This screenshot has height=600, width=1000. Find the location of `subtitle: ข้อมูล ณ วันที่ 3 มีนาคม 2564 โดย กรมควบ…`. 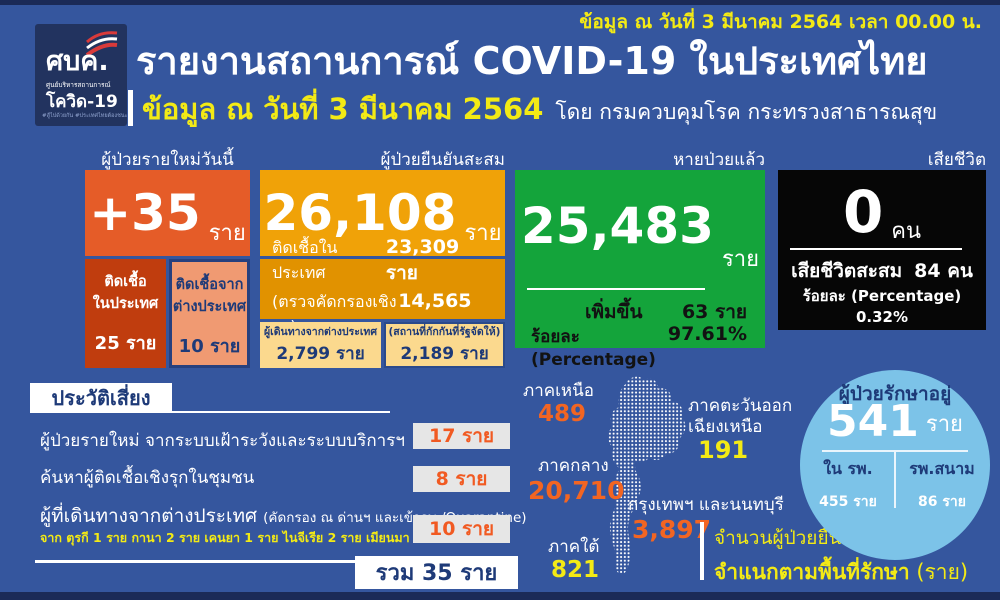

subtitle: ข้อมูล ณ วันที่ 3 มีนาคม 2564 โดย กรมควบ… is located at coordinates (539, 109).